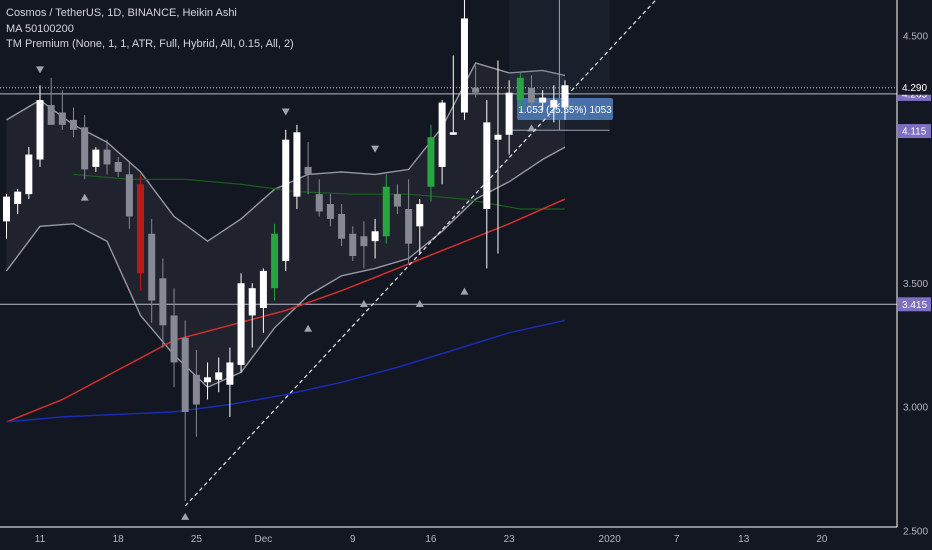 This screenshot has height=550, width=932. I want to click on time-tick-label: 2020, so click(610, 539).